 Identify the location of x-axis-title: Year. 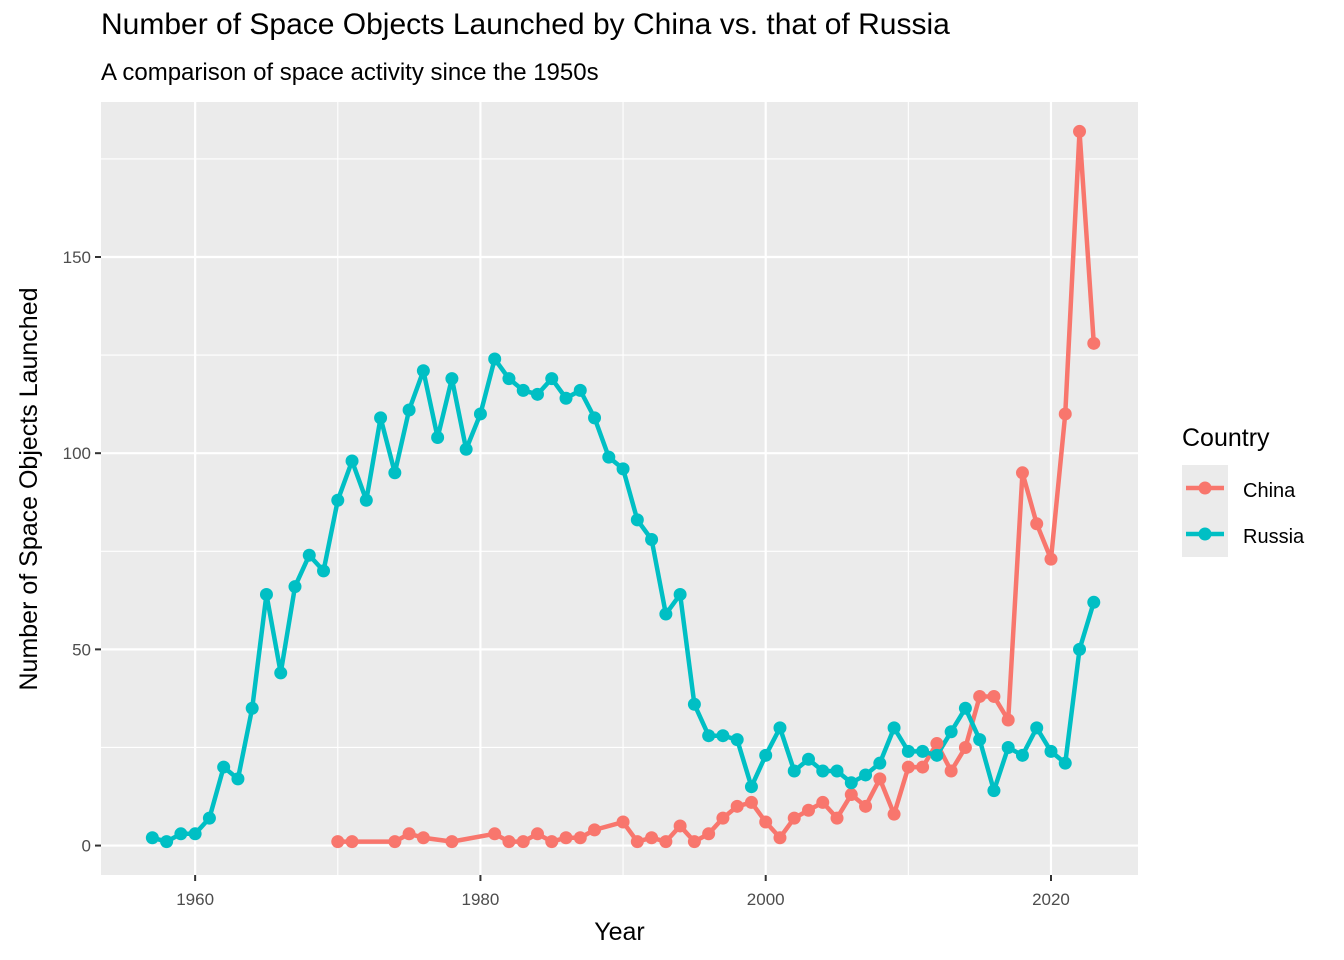
(619, 932).